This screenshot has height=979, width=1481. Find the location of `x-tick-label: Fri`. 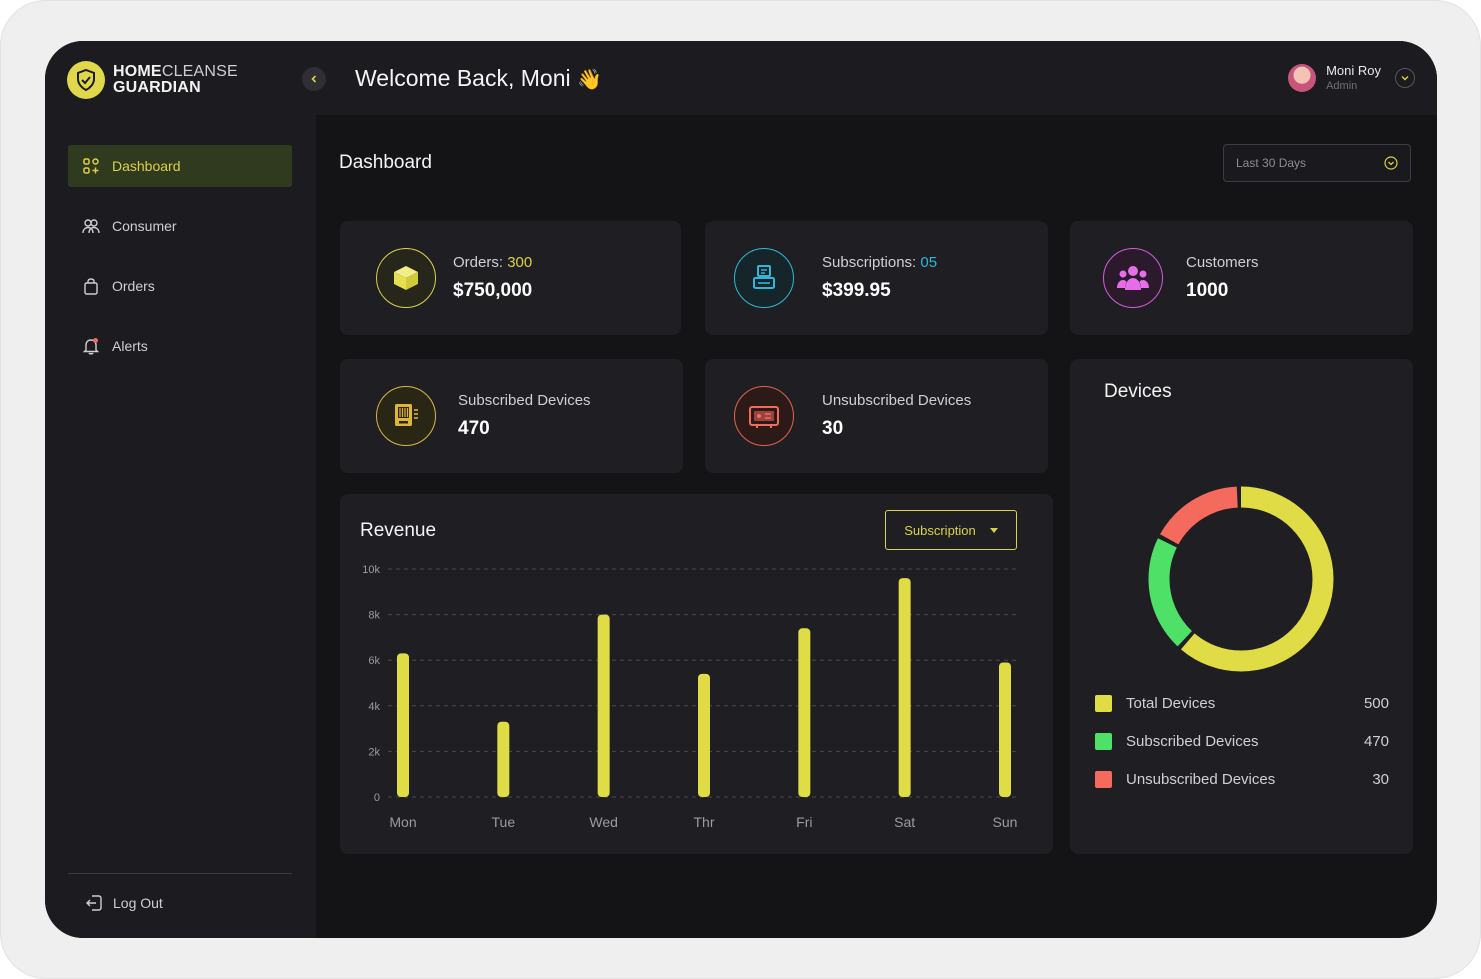

x-tick-label: Fri is located at coordinates (804, 822).